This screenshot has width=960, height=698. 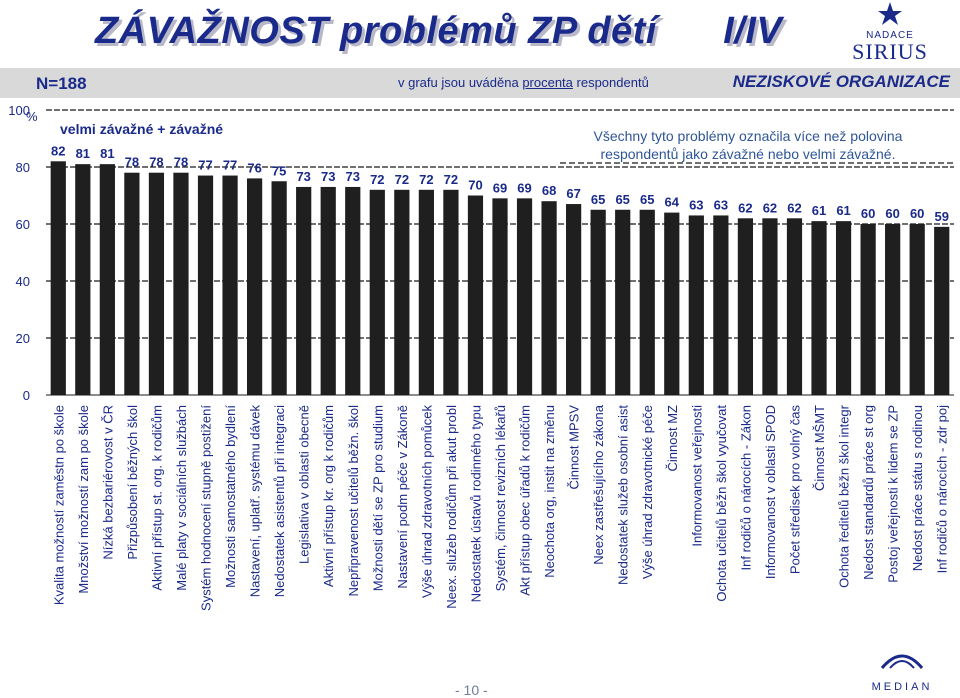 I want to click on median-logo: MEDIAN, so click(x=902, y=671).